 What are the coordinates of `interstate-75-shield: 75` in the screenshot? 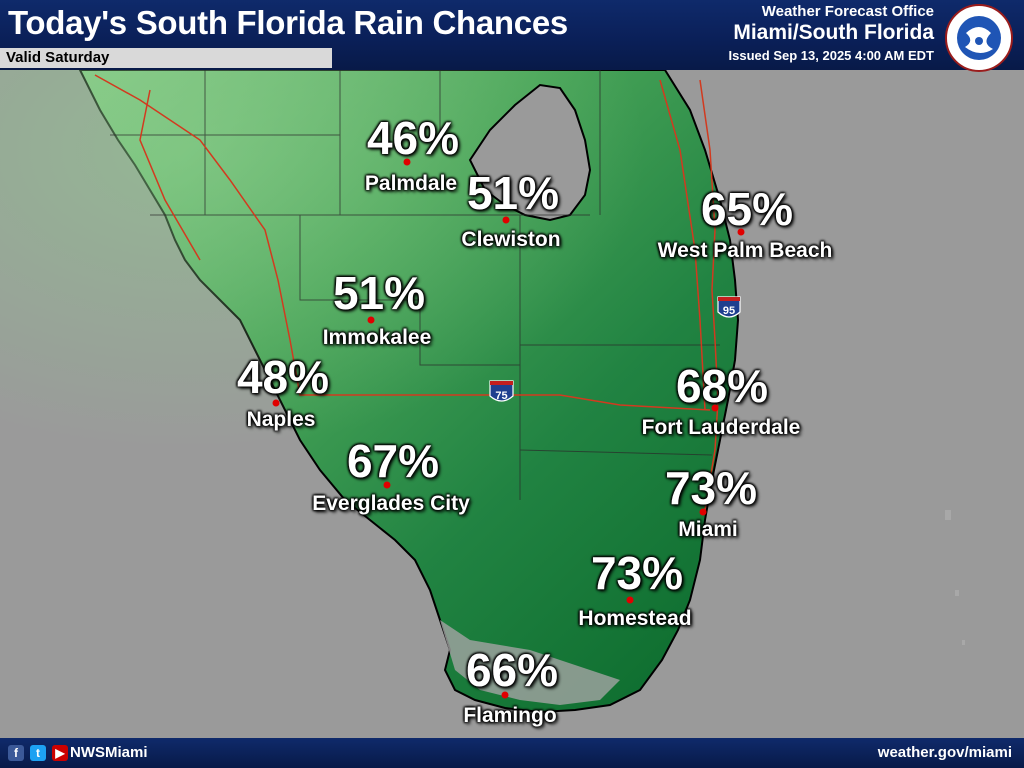 It's located at (501, 391).